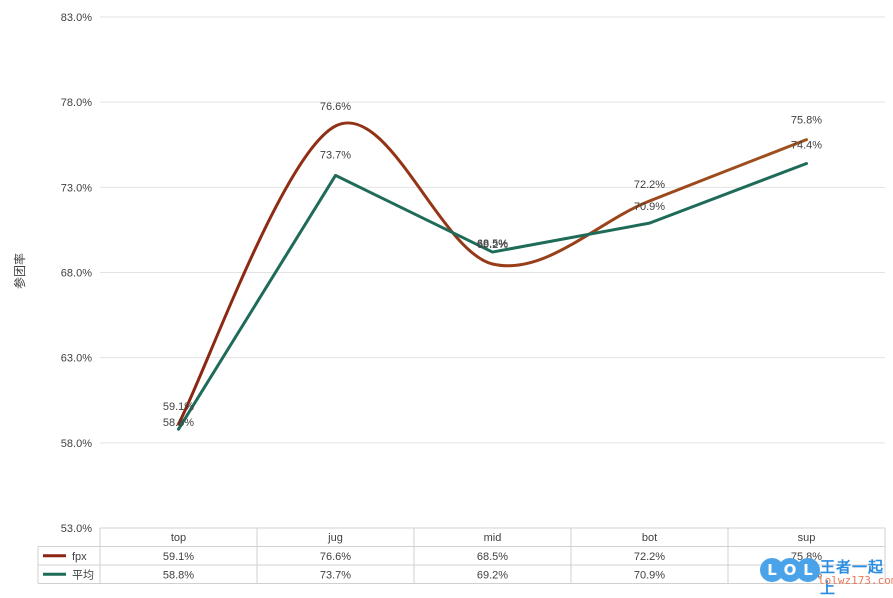 This screenshot has height=598, width=893. I want to click on table-header-cell: jug, so click(335, 538).